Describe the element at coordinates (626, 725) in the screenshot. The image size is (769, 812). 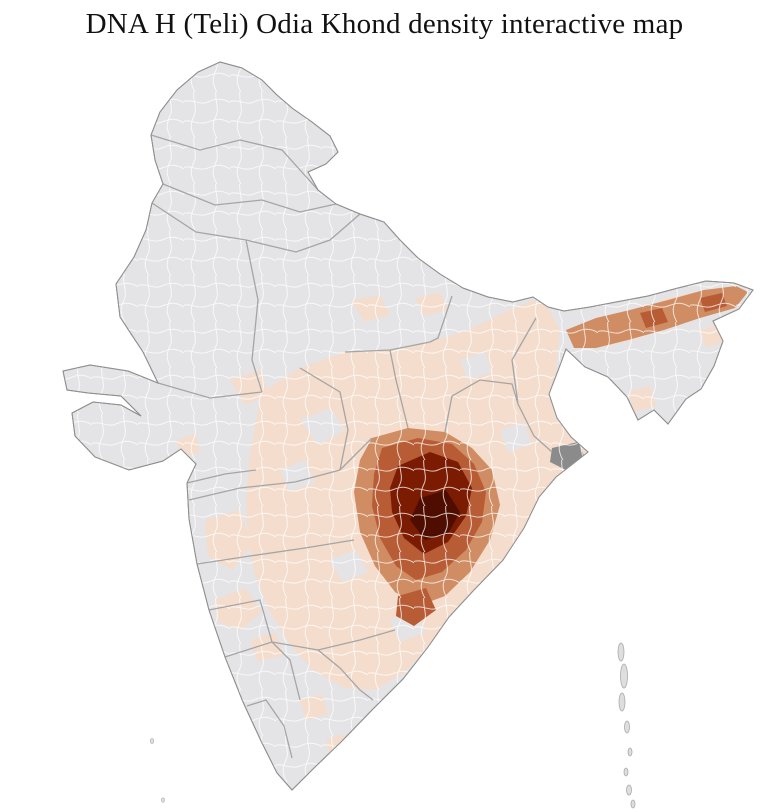
I see `andaman-nicobar-islands` at that location.